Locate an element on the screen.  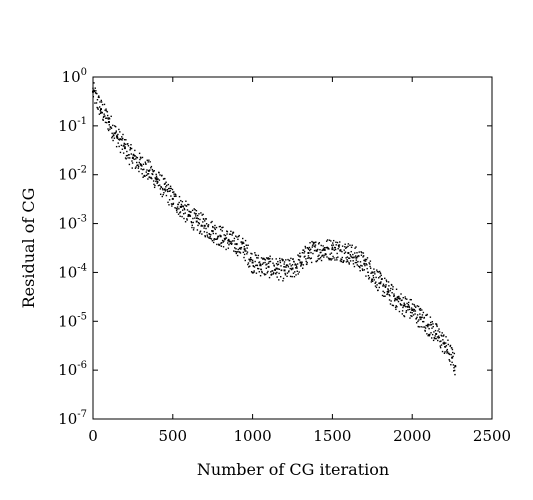
x-tick-label: 2000 is located at coordinates (412, 436).